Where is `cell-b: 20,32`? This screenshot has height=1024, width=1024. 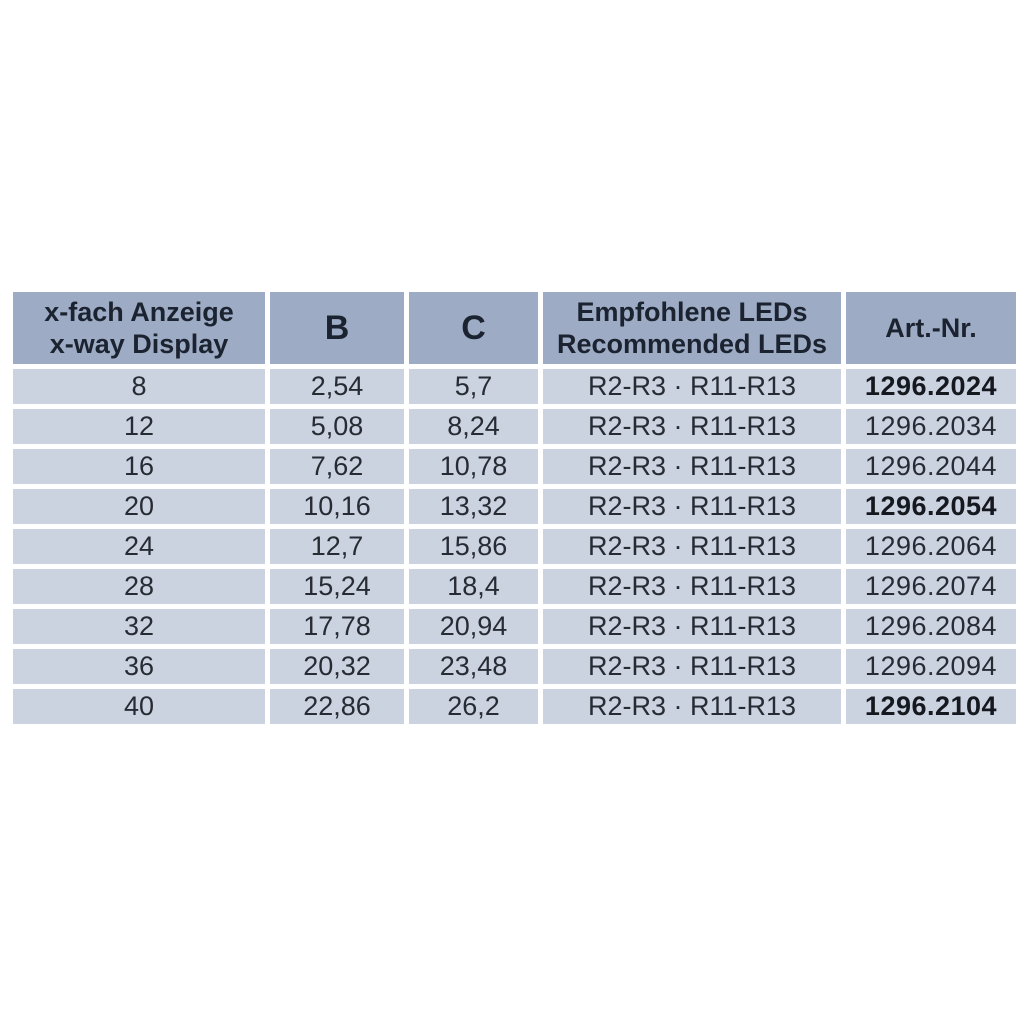
cell-b: 20,32 is located at coordinates (337, 666).